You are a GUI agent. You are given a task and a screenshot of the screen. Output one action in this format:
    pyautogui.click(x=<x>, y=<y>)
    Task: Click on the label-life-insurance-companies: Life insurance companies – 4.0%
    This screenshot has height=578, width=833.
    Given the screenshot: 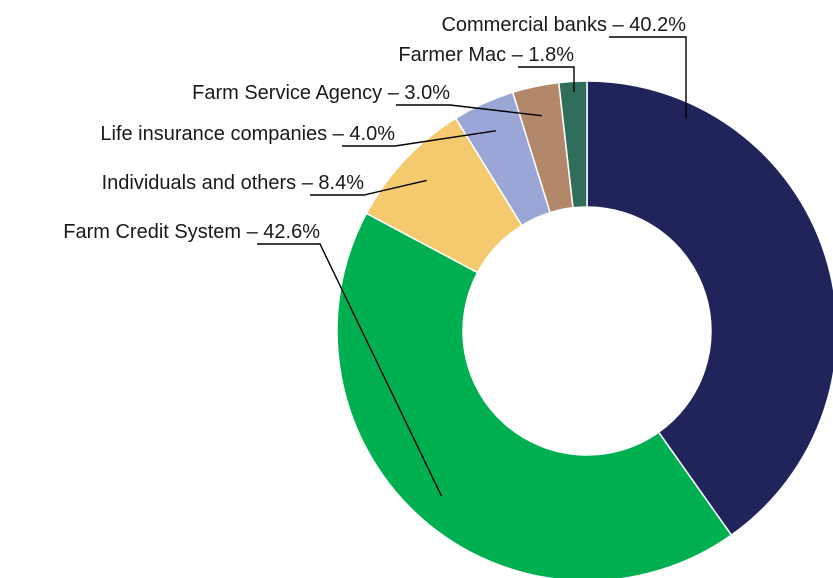 What is the action you would take?
    pyautogui.click(x=247, y=134)
    